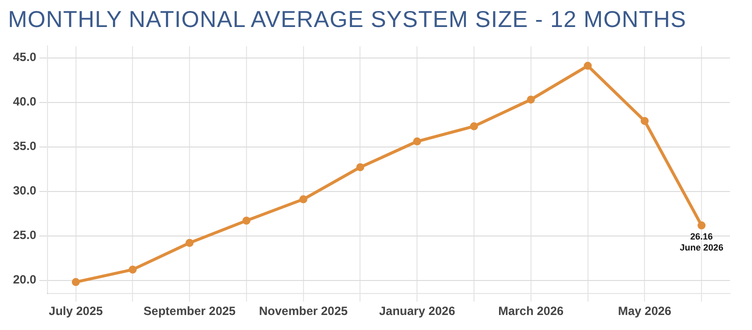 Image resolution: width=752 pixels, height=330 pixels. Describe the element at coordinates (76, 311) in the screenshot. I see `x-tick-label: July 2025` at that location.